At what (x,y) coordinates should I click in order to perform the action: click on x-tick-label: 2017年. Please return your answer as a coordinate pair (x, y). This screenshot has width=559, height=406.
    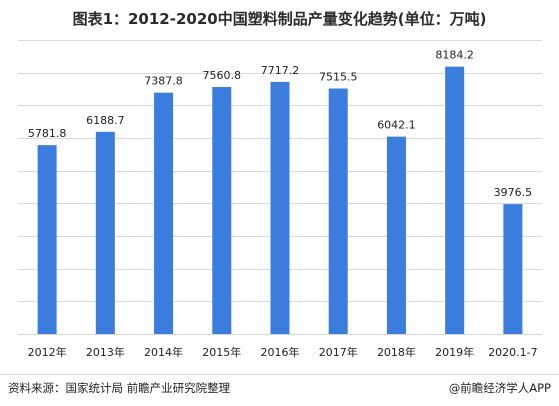
    Looking at the image, I should click on (338, 352).